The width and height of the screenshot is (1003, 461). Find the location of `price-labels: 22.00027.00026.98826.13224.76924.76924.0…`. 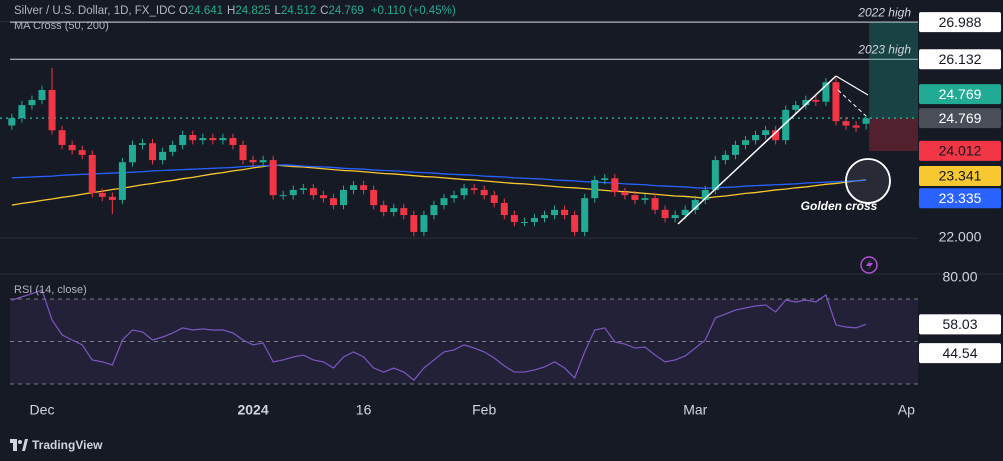

price-labels: 22.00027.00026.98826.13224.76924.76924.0… is located at coordinates (960, 188).